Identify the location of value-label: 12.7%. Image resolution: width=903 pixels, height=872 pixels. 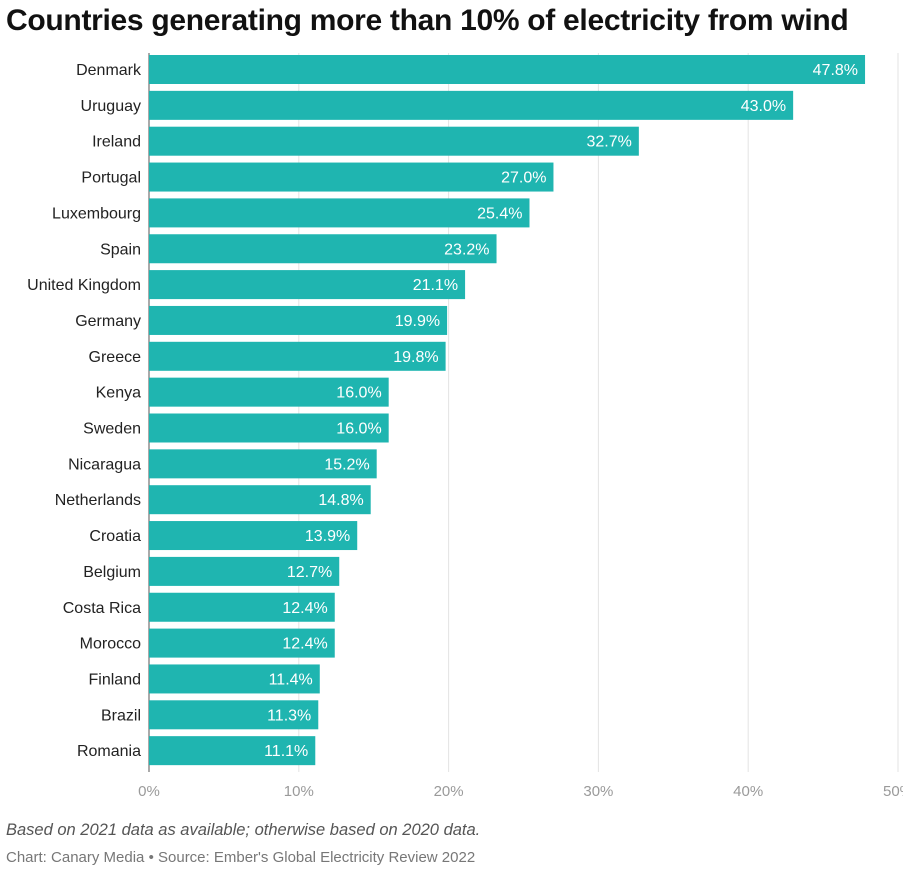
(309, 572).